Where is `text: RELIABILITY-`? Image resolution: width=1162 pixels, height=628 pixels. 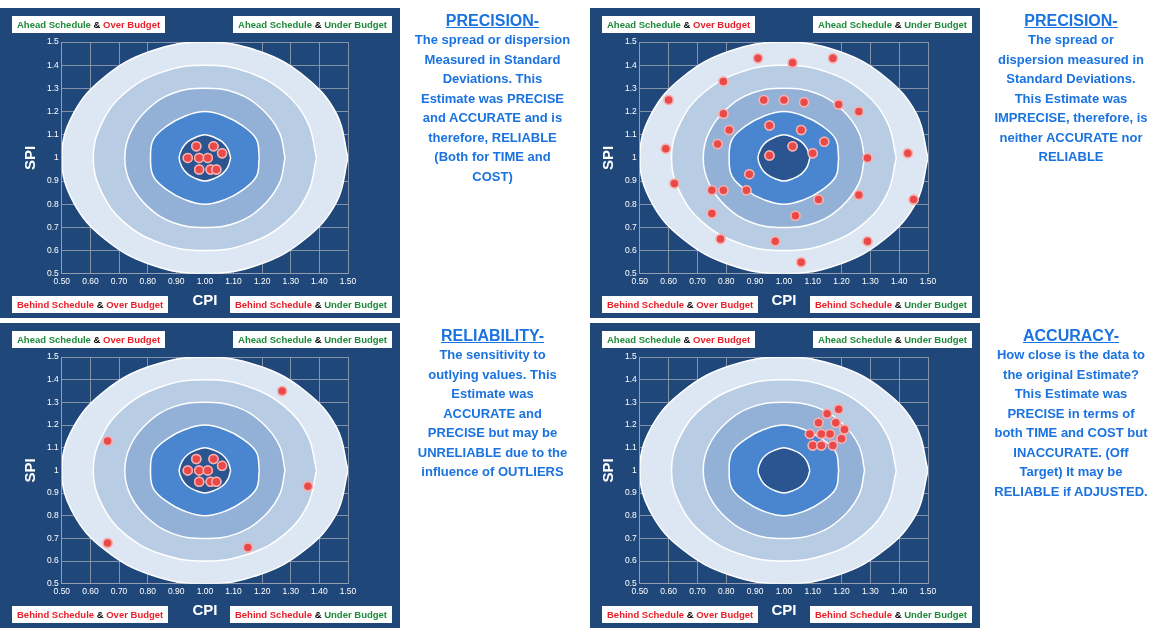 text: RELIABILITY- is located at coordinates (492, 336).